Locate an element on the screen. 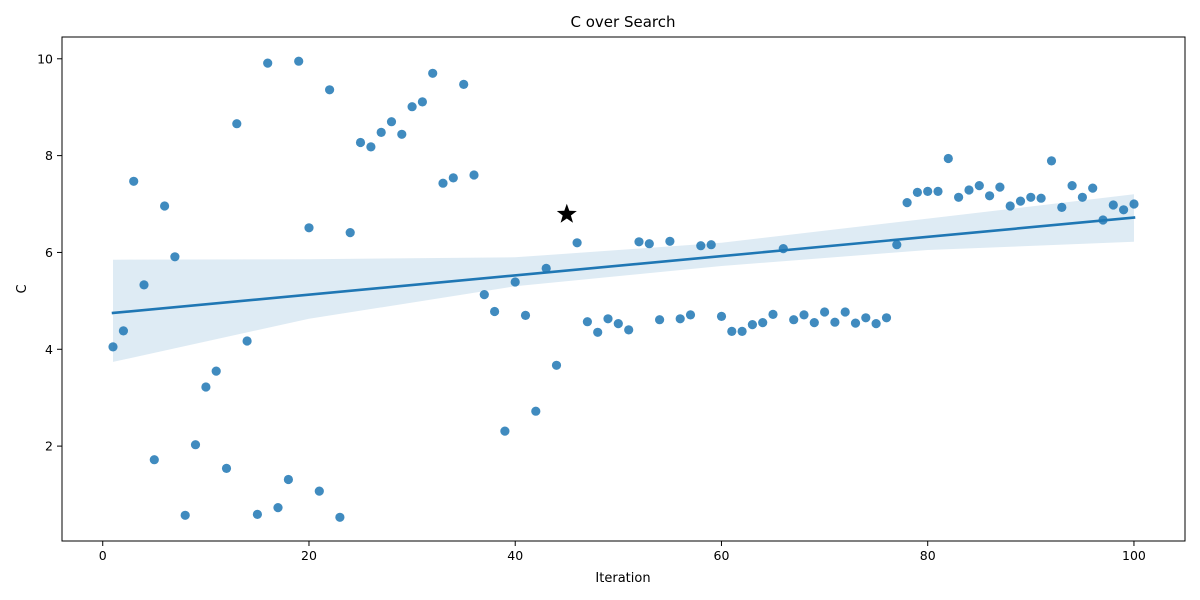 The height and width of the screenshot is (600, 1200). x-axis-title: Iteration is located at coordinates (622, 578).